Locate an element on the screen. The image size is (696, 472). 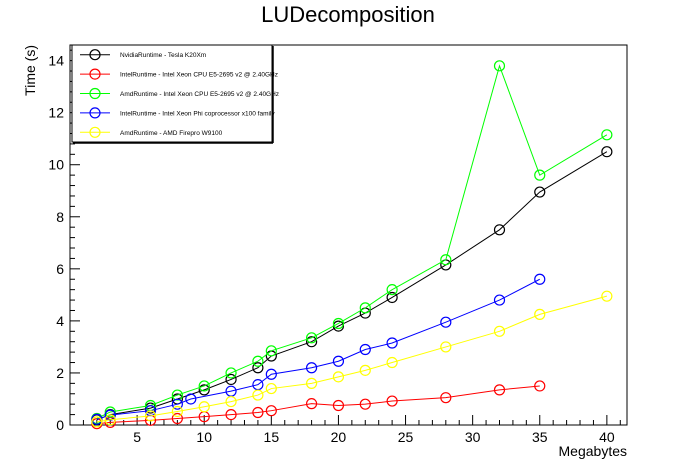
chart-title: LUDecomposition is located at coordinates (348, 14).